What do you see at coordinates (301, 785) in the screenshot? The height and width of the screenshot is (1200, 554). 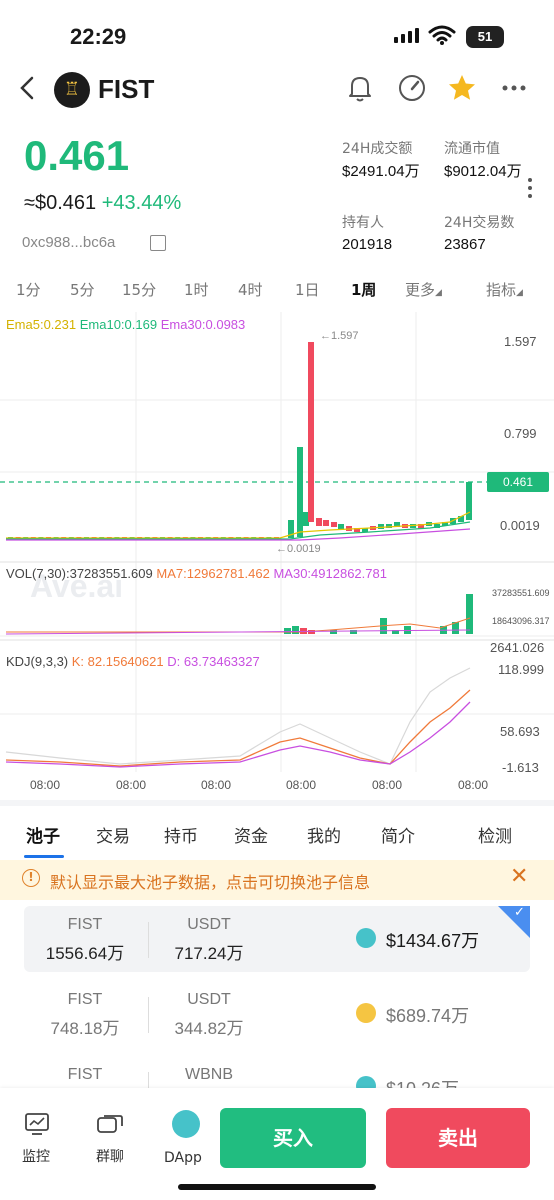 I see `x-label-4: 08:00` at bounding box center [301, 785].